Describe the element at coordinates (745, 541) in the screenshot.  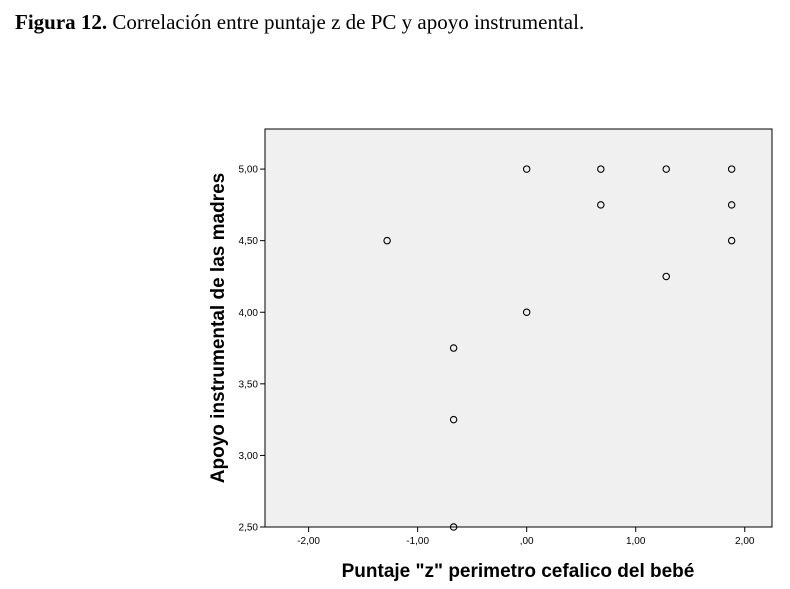
I see `x-tick-label: 2,00` at that location.